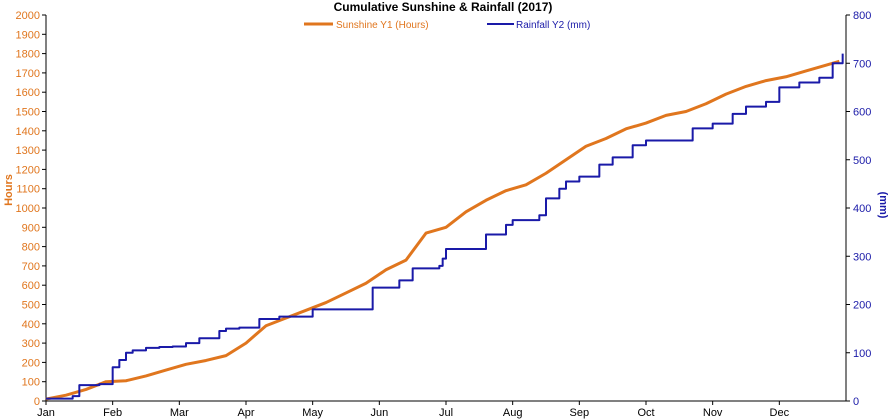 This screenshot has width=891, height=420. What do you see at coordinates (28, 190) in the screenshot?
I see `y1-tick-label: 1100` at bounding box center [28, 190].